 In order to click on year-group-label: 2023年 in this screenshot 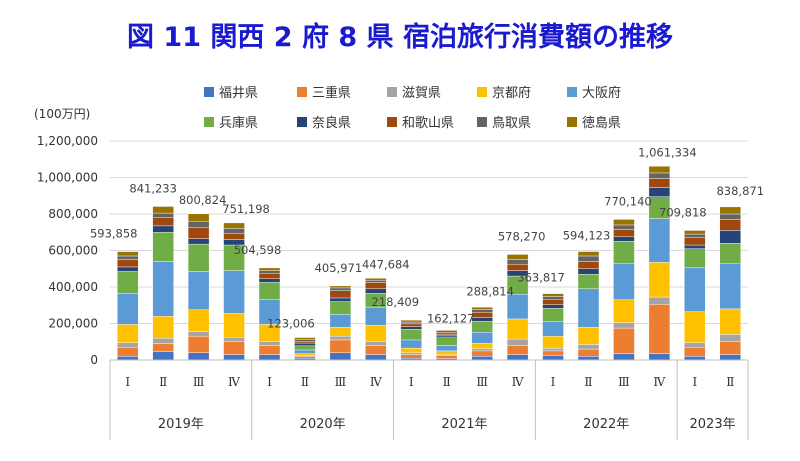, I will do `click(713, 424)`.